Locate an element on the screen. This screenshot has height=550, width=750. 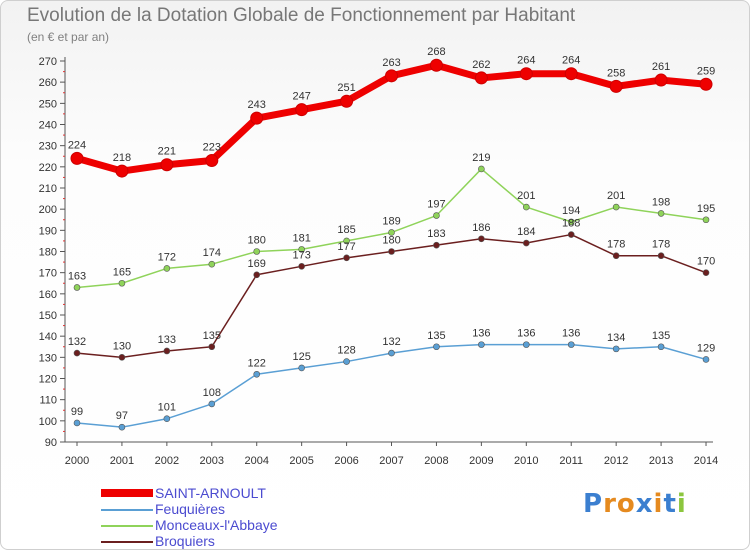
x-tick-label: 2009 is located at coordinates (481, 461).